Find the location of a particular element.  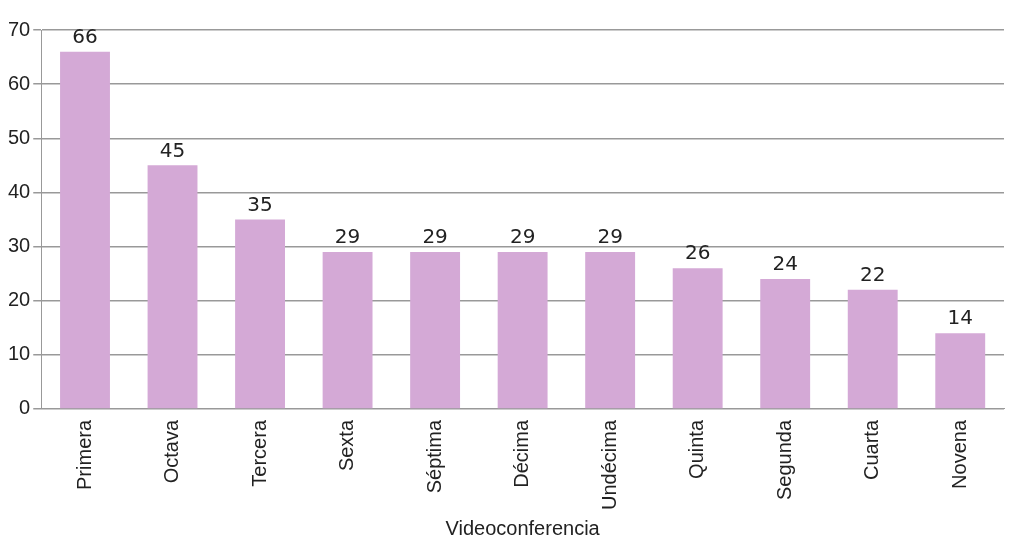

y-tick-label: 70 is located at coordinates (19, 28).